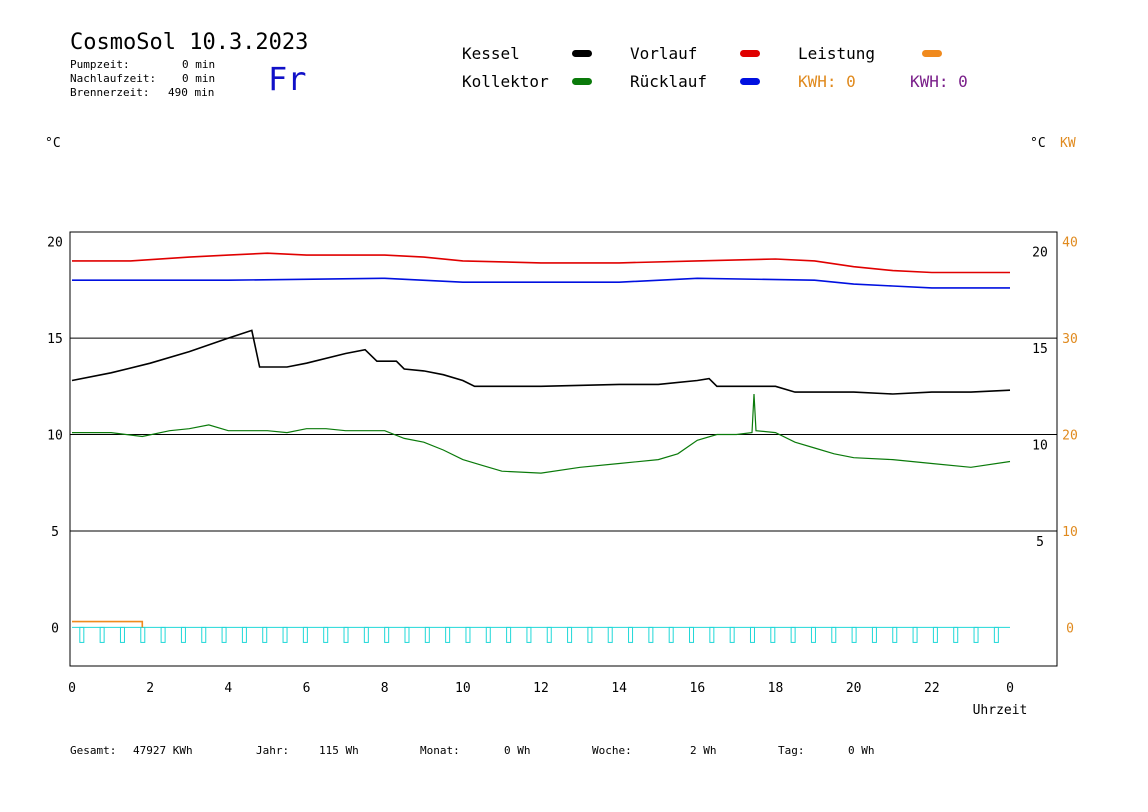 The width and height of the screenshot is (1148, 812). Describe the element at coordinates (1040, 349) in the screenshot. I see `y-right-c-tick-15: 15` at that location.